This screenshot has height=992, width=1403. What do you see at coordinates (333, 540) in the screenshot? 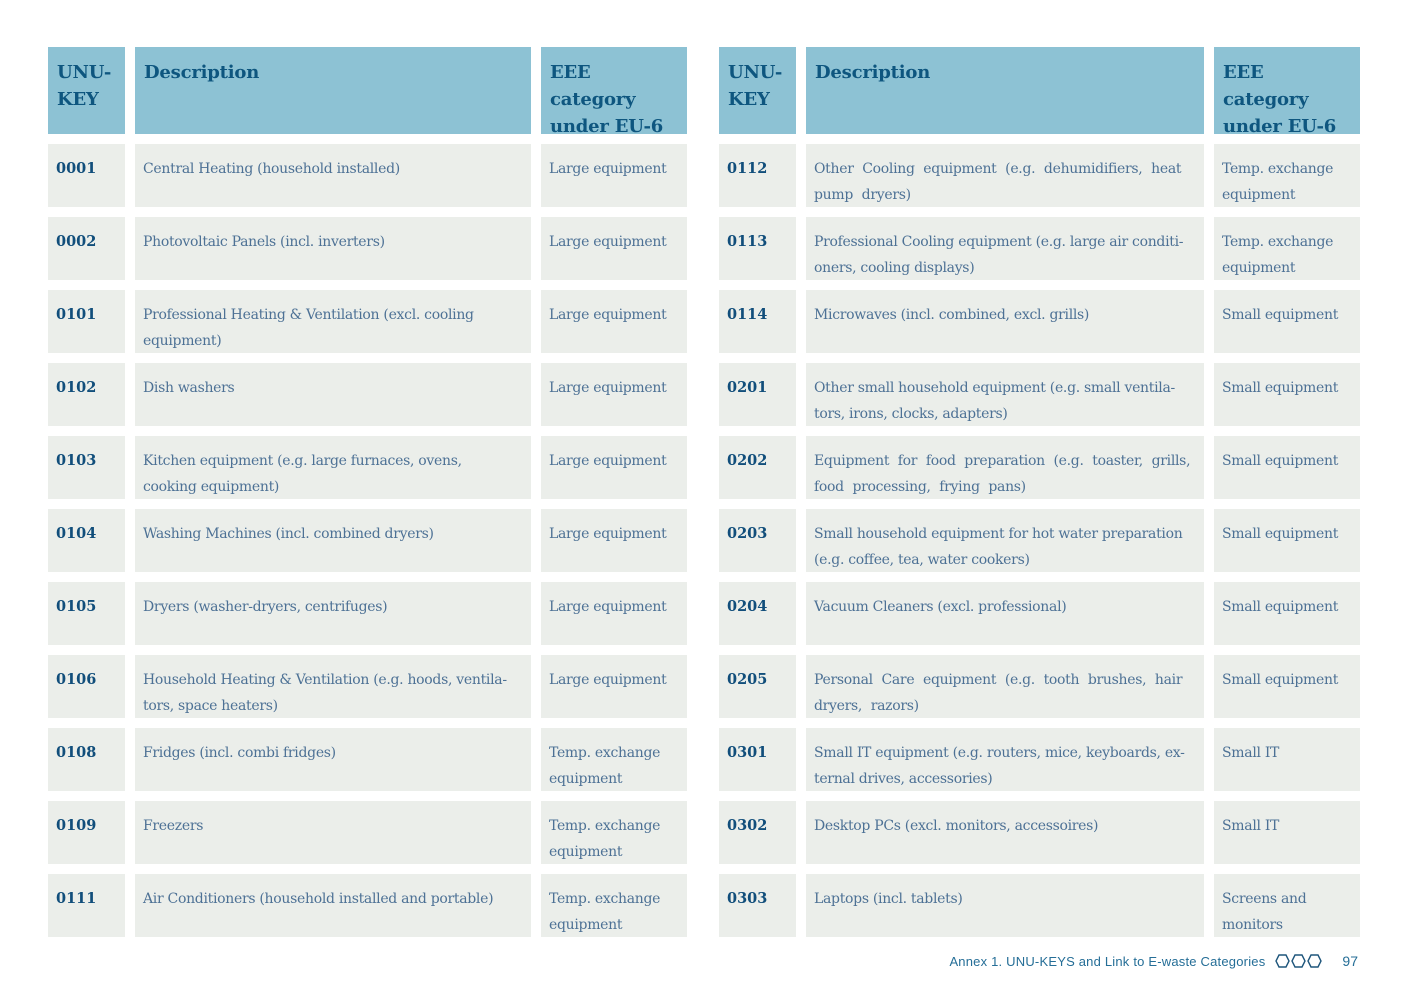
I see `description-cell: Washing Machines (incl. combined dryers)` at bounding box center [333, 540].